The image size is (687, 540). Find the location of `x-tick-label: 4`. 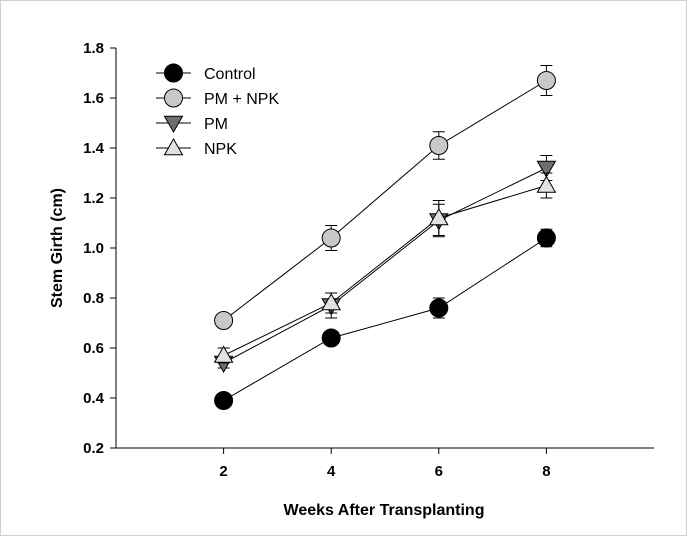

x-tick-label: 4 is located at coordinates (331, 471).